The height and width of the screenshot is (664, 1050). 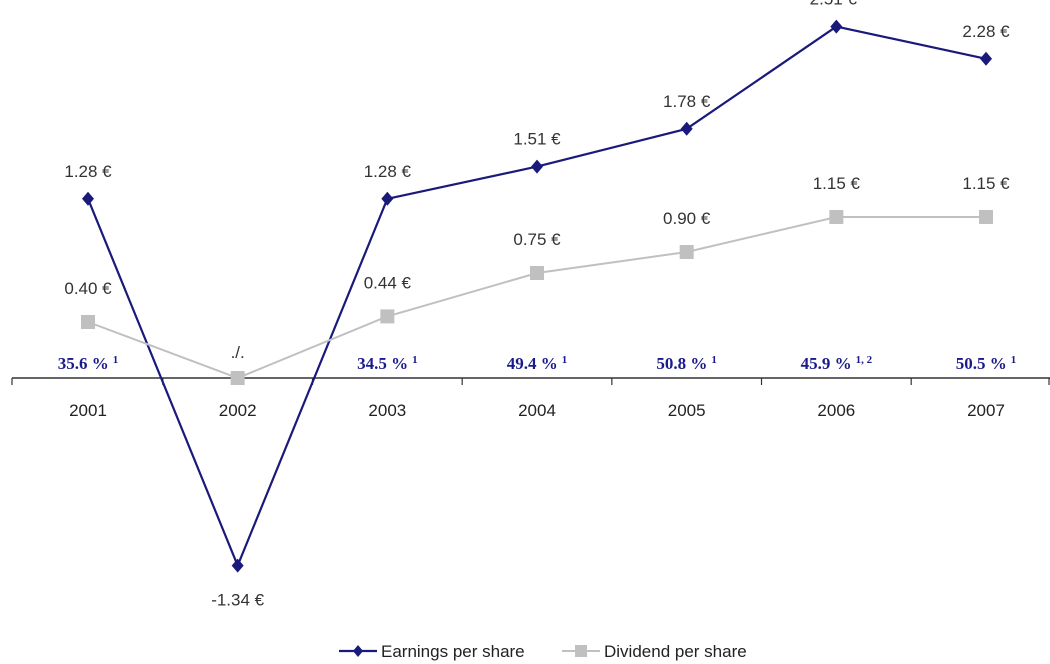 I want to click on dividend-value-label: 0.44 €, so click(x=388, y=282).